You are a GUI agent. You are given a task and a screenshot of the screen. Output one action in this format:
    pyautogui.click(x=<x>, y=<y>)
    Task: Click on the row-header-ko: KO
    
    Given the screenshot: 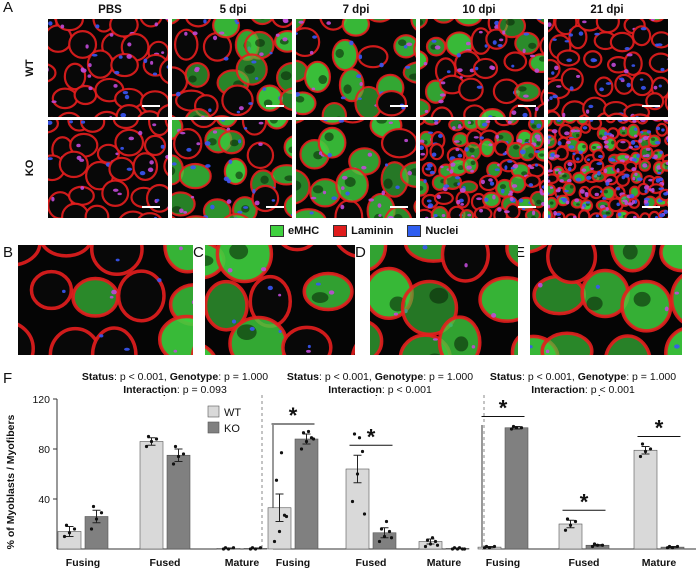 What is the action you would take?
    pyautogui.click(x=30, y=168)
    